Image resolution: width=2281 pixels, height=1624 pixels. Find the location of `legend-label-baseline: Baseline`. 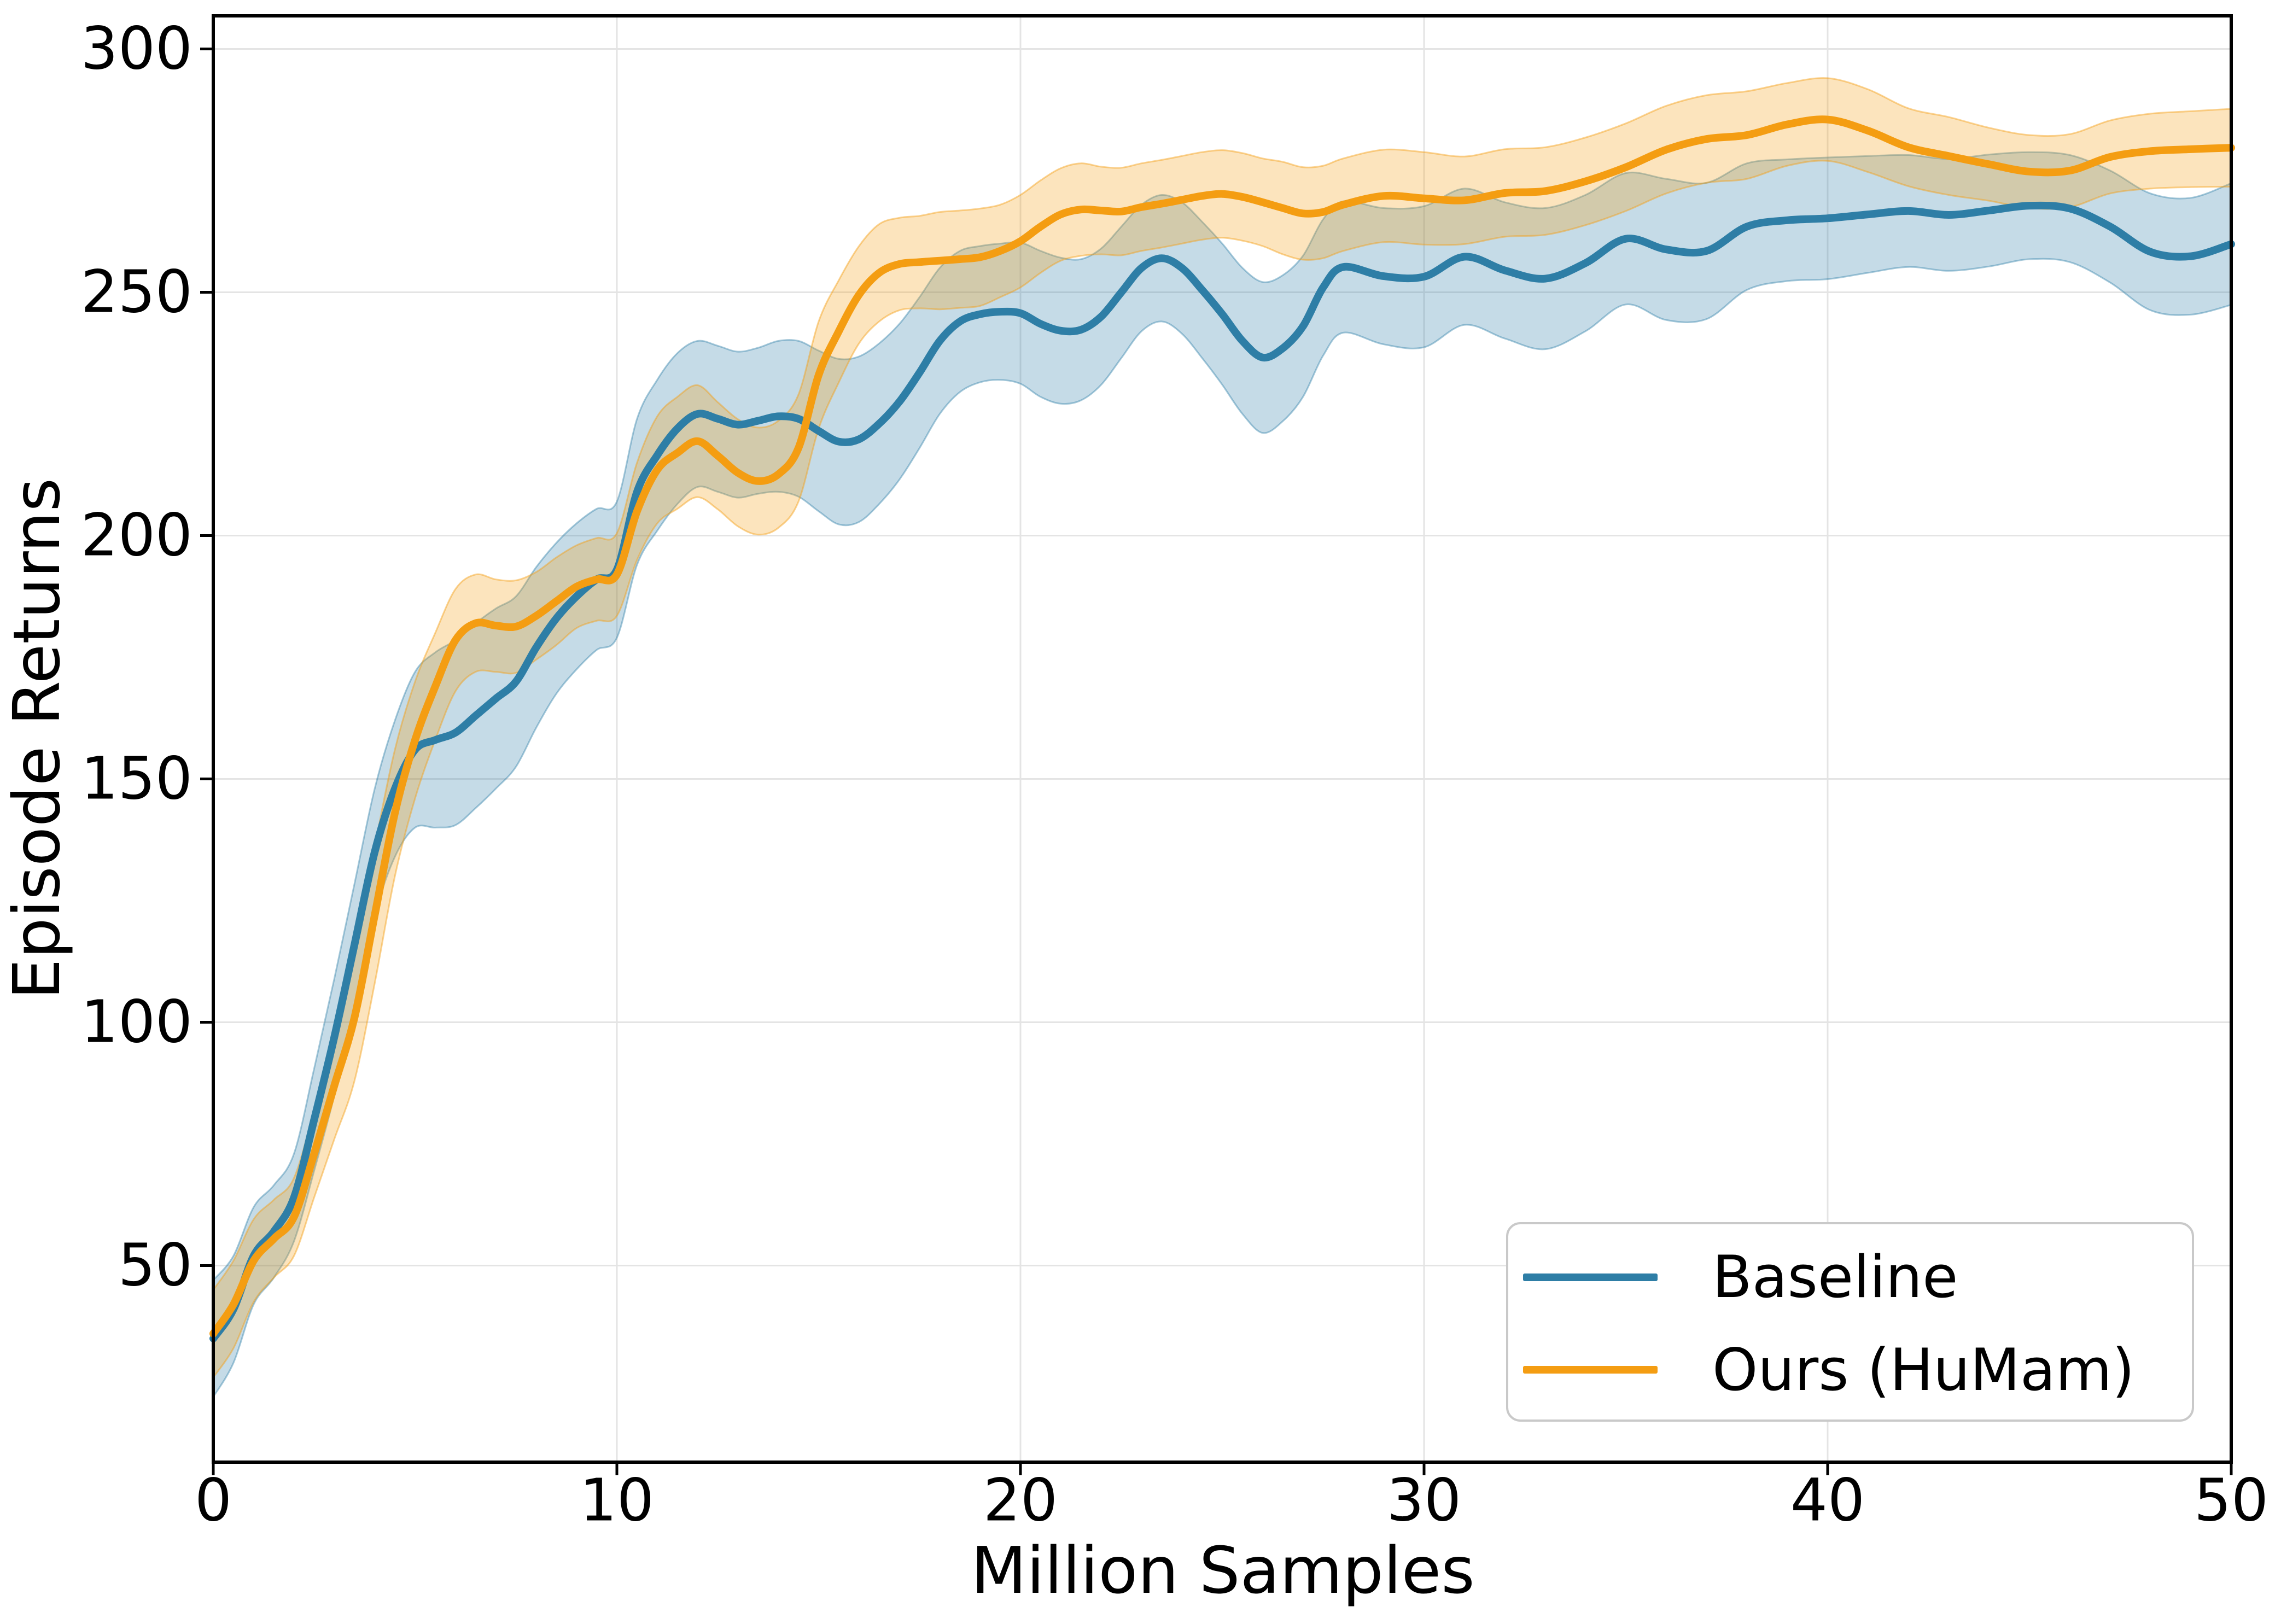

legend-label-baseline: Baseline is located at coordinates (1835, 1277).